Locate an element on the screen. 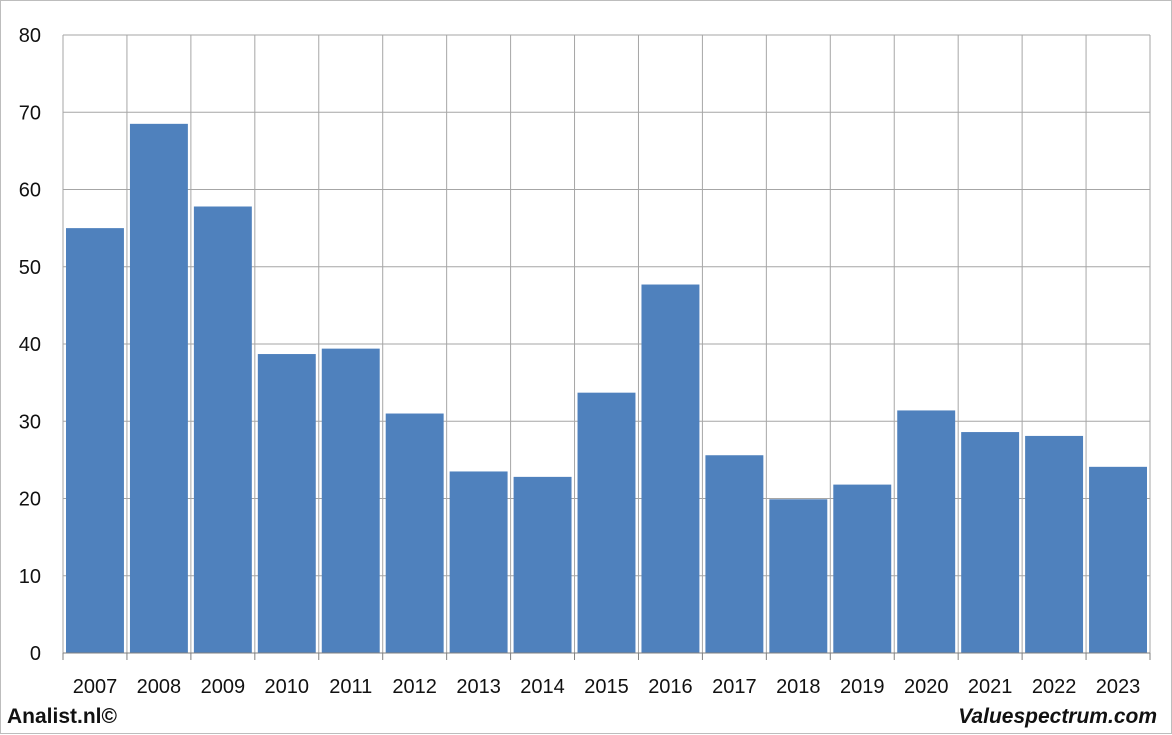  x-tick-label: 2022 is located at coordinates (1054, 687).